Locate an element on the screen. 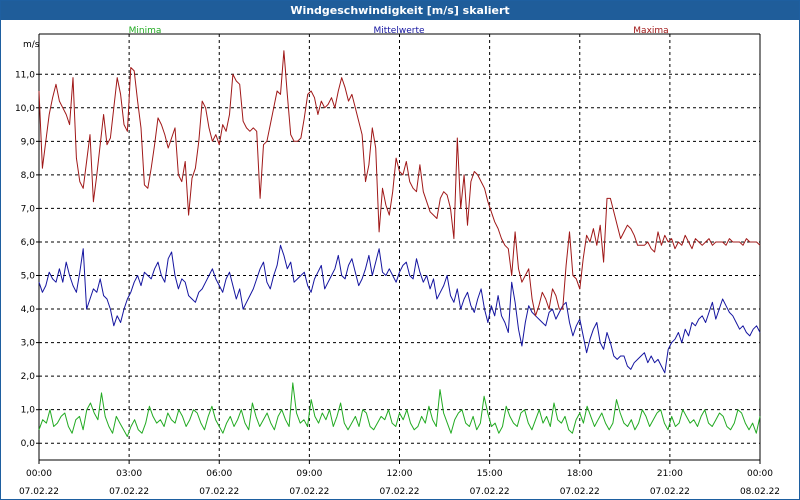 The height and width of the screenshot is (500, 800). y-tick-label: 9,0 is located at coordinates (28, 142).